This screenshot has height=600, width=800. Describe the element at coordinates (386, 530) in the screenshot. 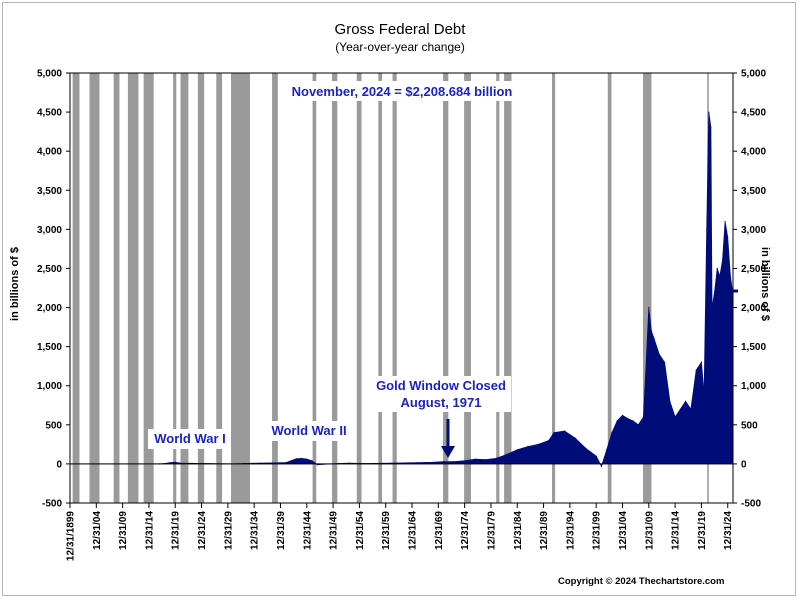

I see `x-tick-label-12: 12/31/59` at that location.